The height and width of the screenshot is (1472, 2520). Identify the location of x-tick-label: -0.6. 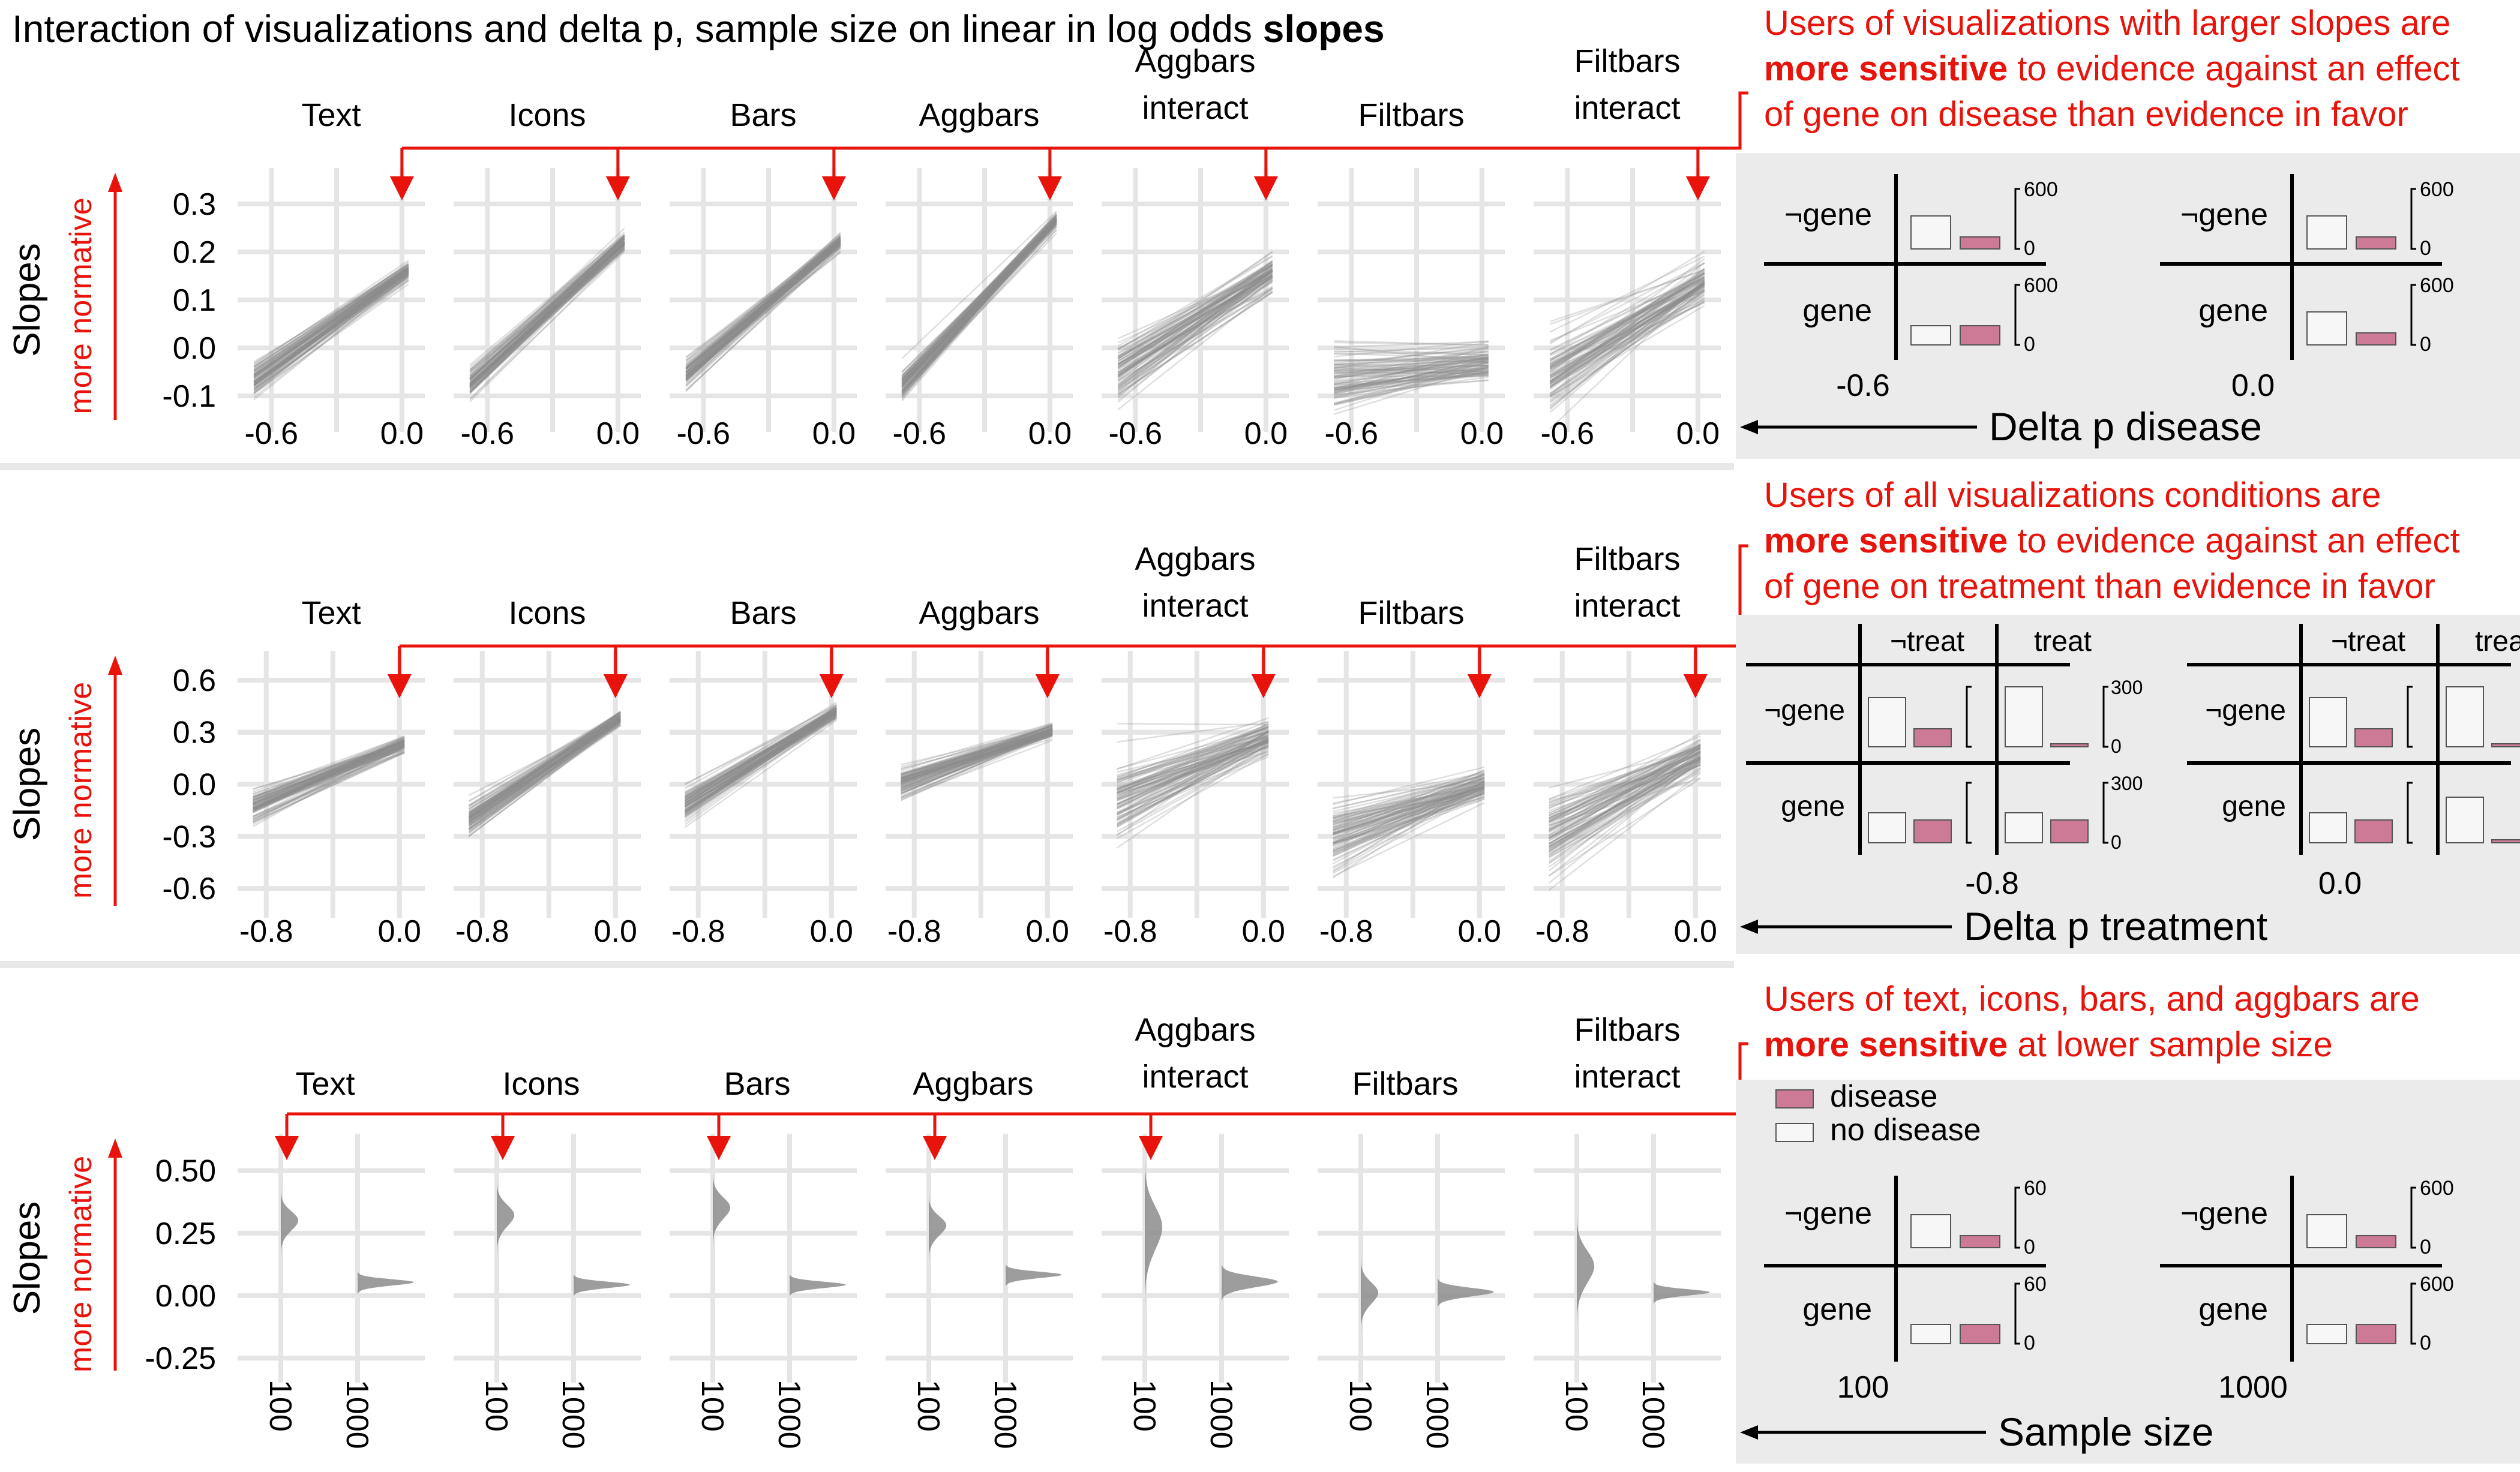
(1135, 433).